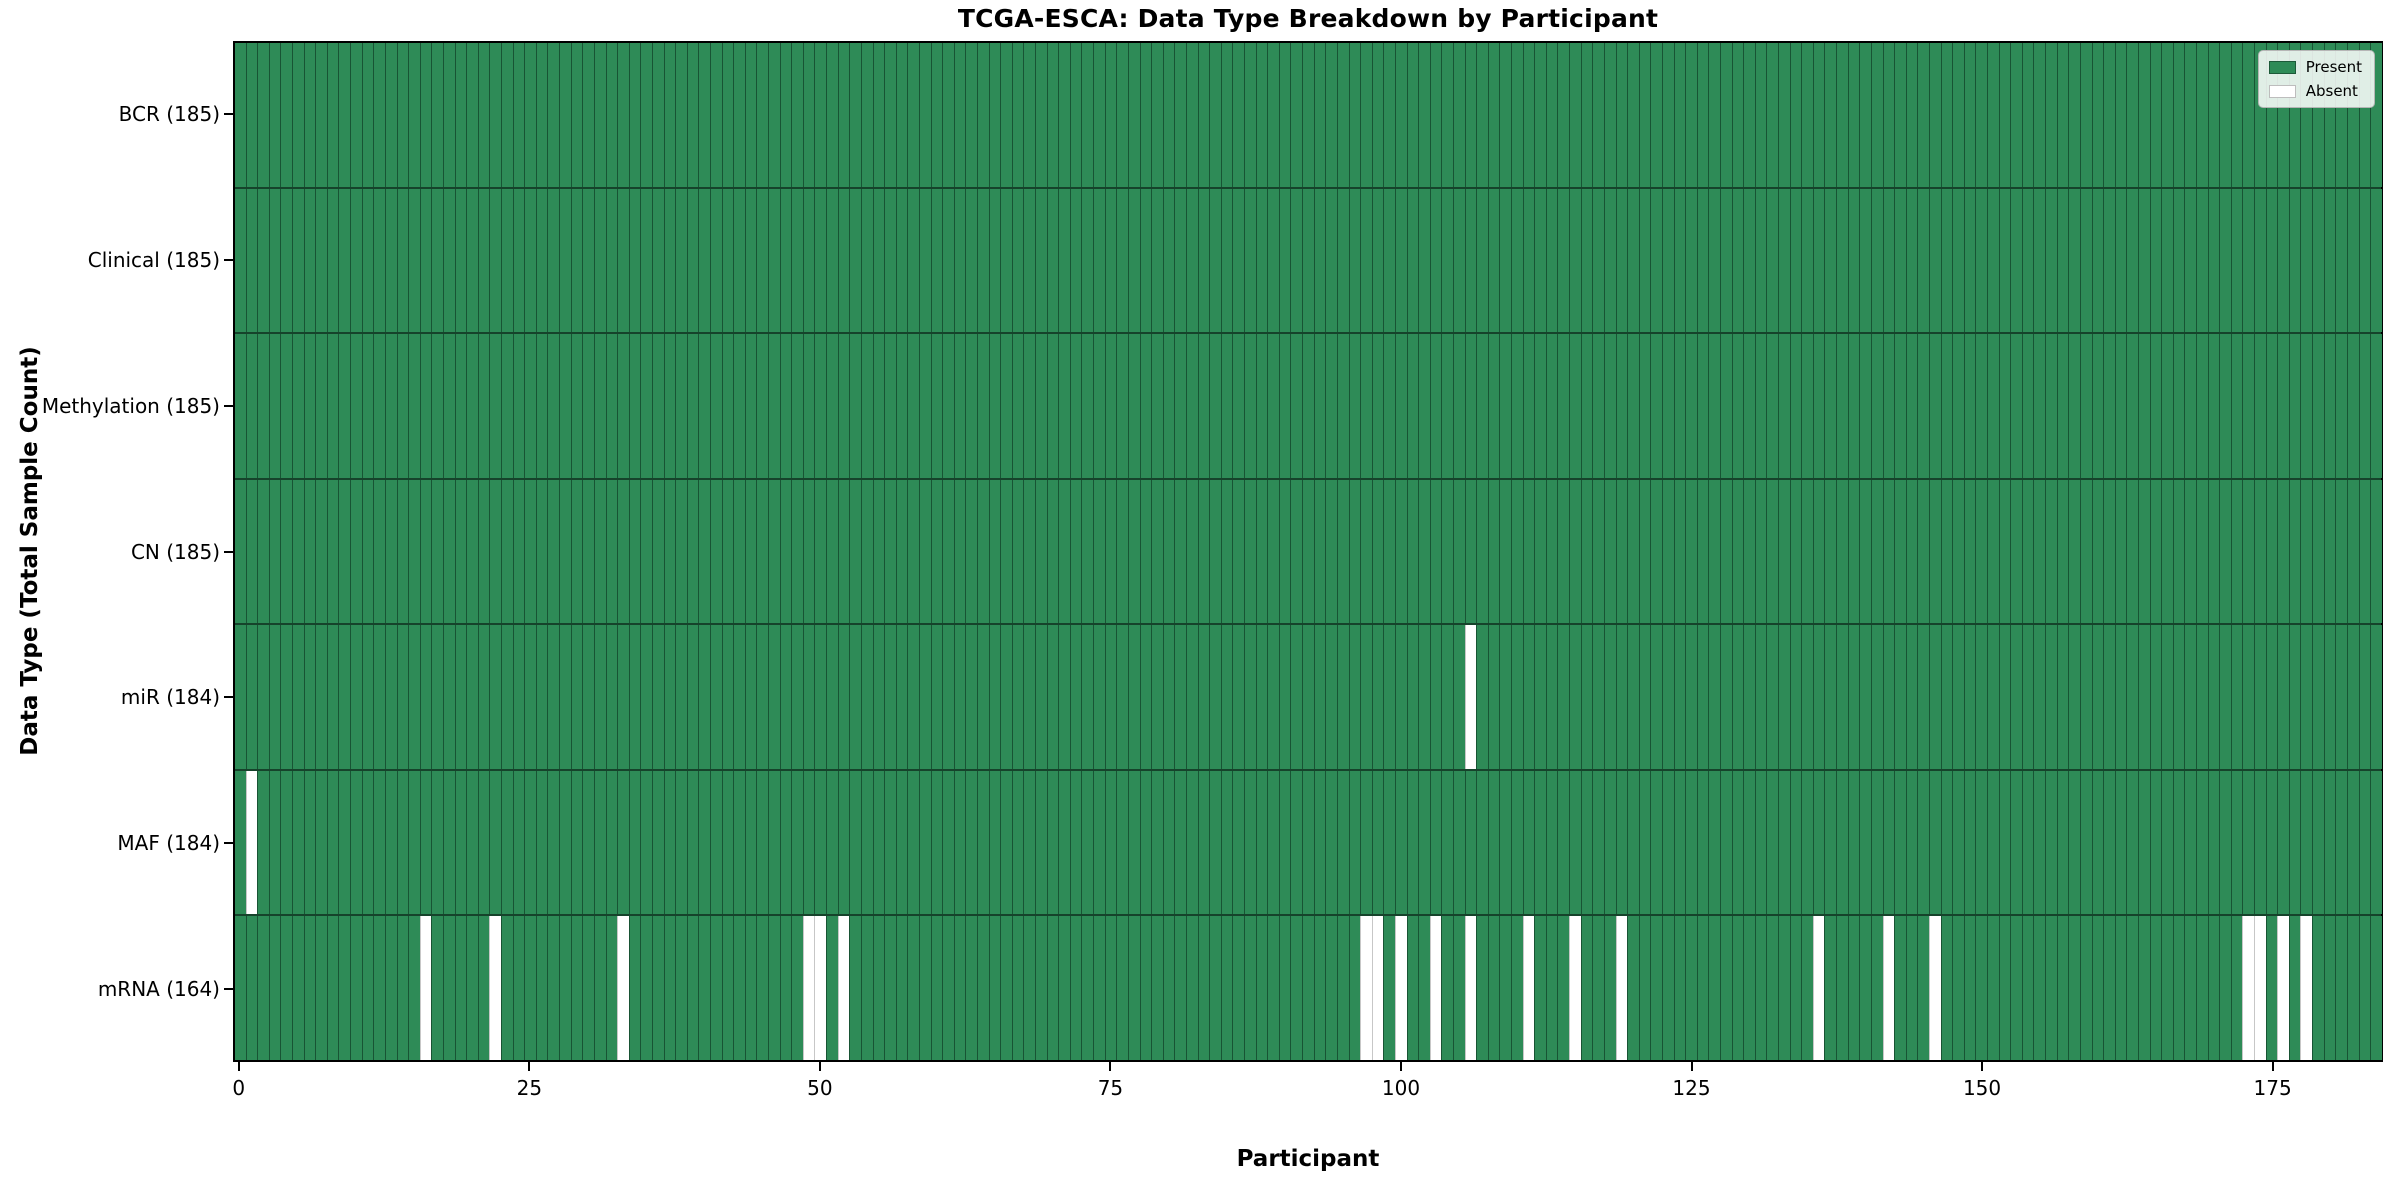 Image resolution: width=2400 pixels, height=1200 pixels. I want to click on y-tick-label: CN (185), so click(175, 551).